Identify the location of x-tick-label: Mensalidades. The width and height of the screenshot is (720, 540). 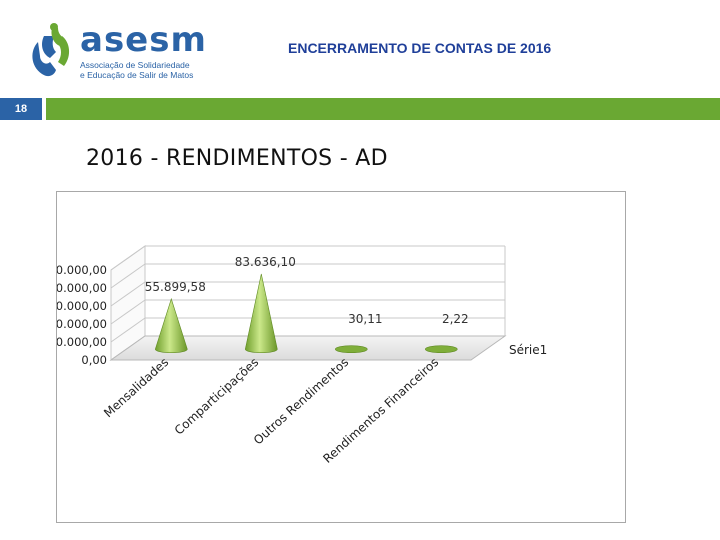
(136, 387).